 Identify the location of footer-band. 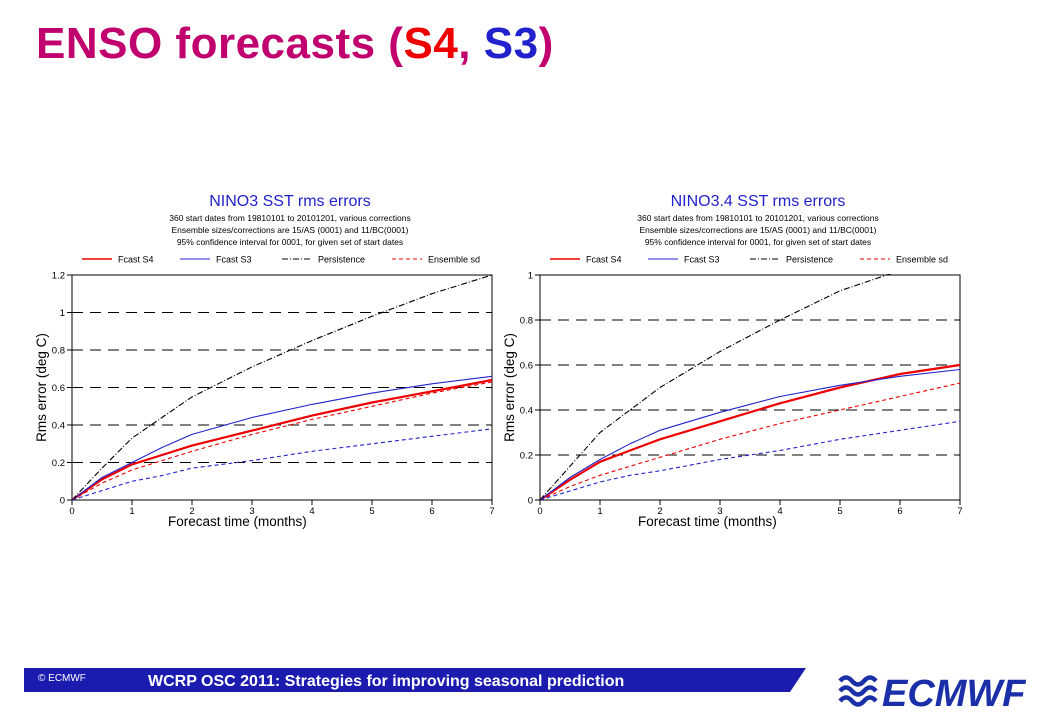
(415, 680).